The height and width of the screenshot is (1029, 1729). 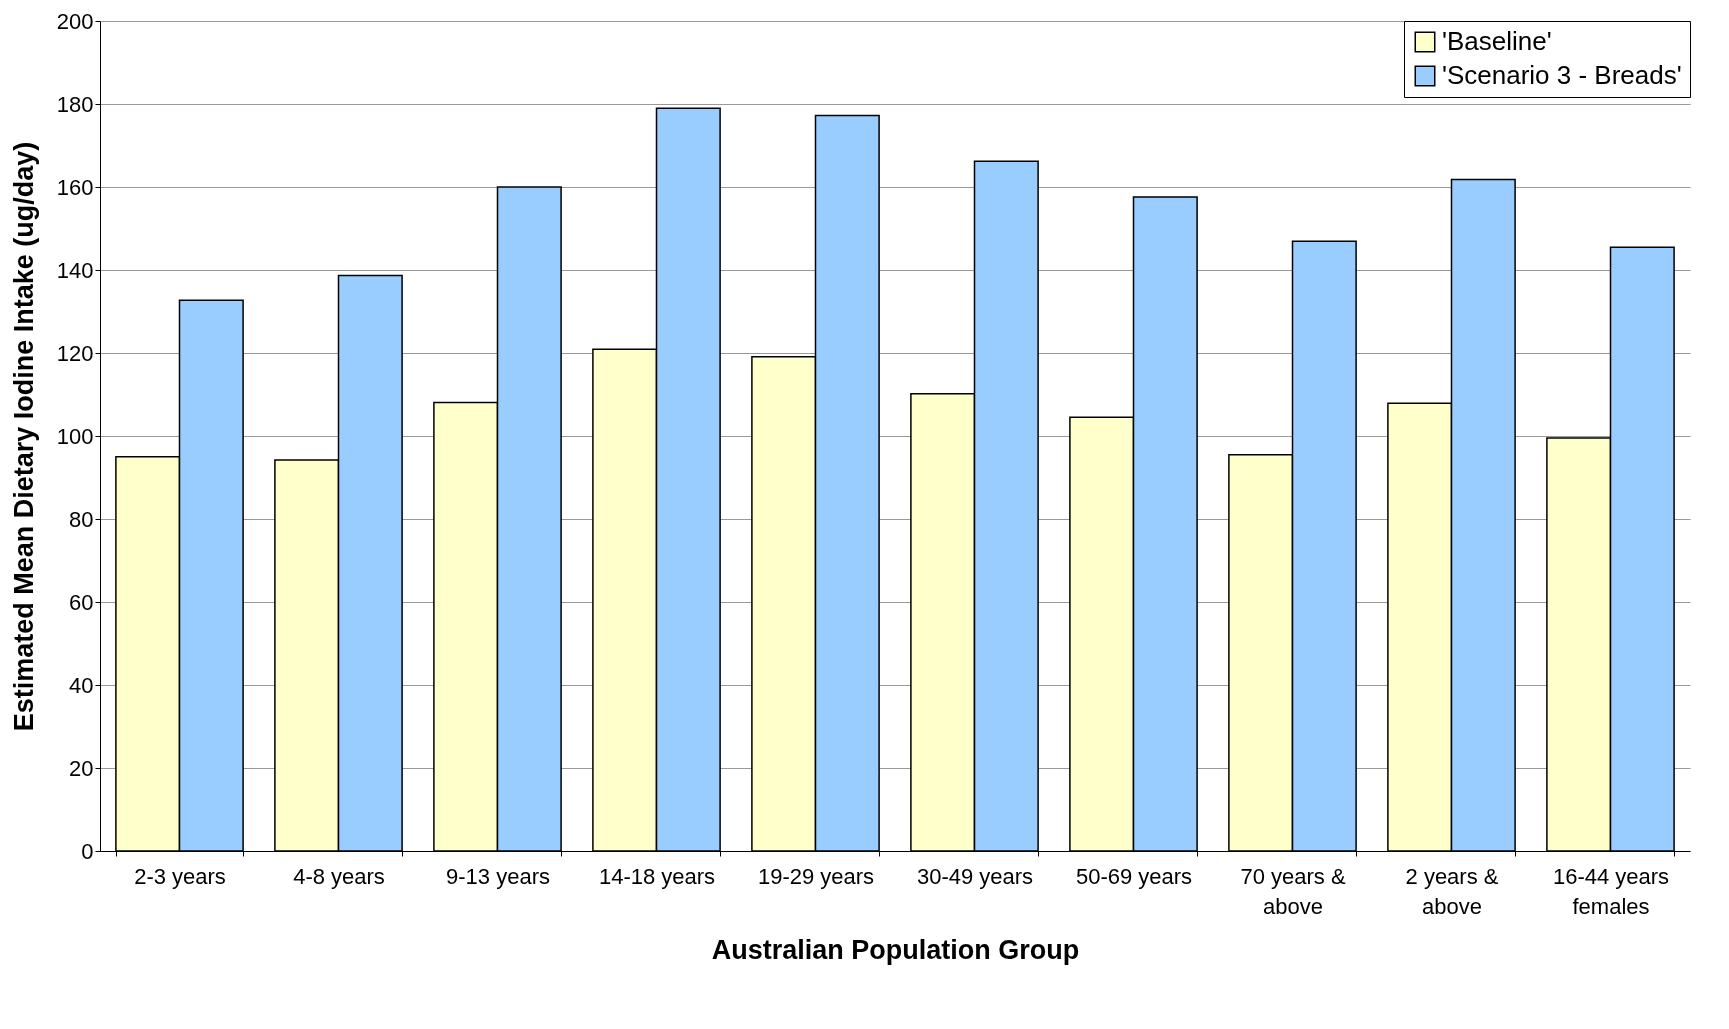 I want to click on legend-label: 'Baseline', so click(x=1497, y=41).